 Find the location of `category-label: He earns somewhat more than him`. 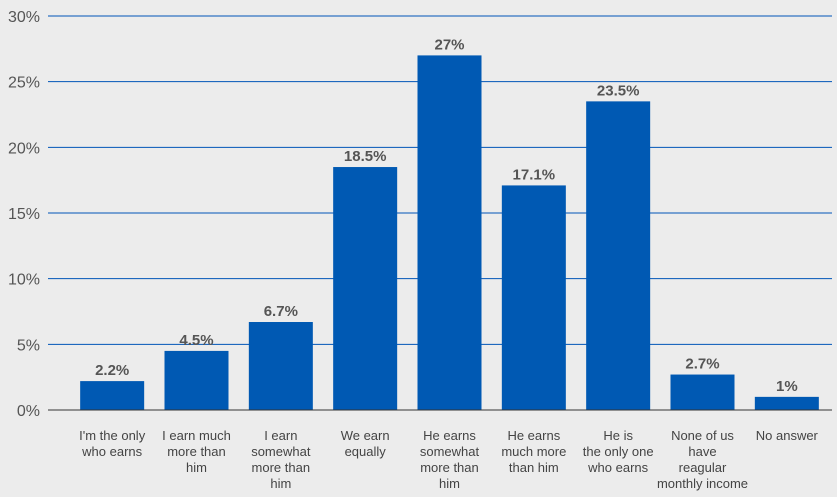

category-label: He earns somewhat more than him is located at coordinates (450, 459).